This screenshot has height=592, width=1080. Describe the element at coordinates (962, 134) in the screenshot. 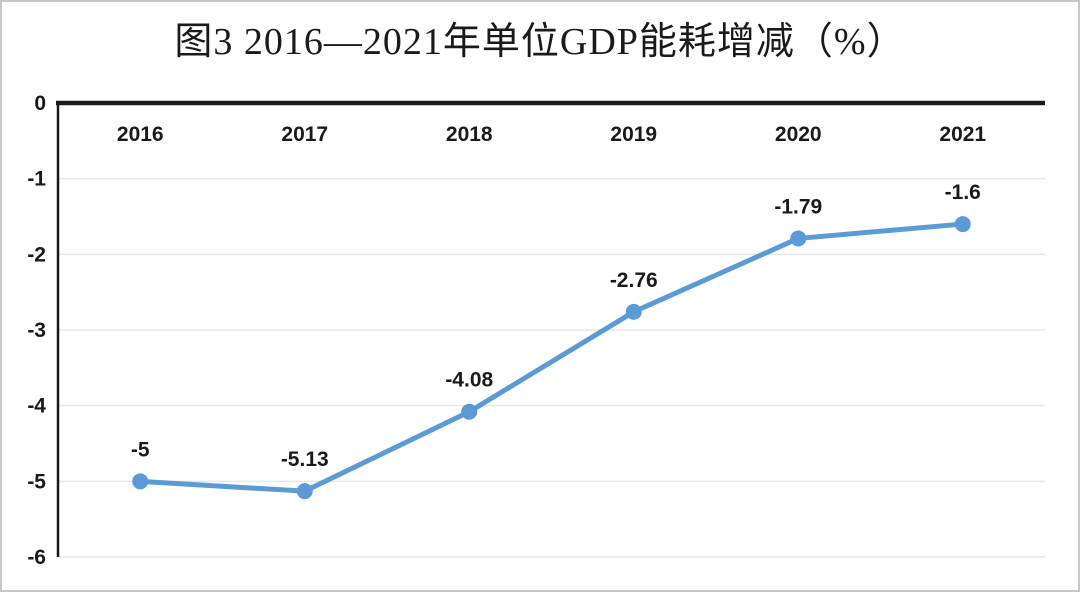

I see `x-tick-label: 2021` at that location.